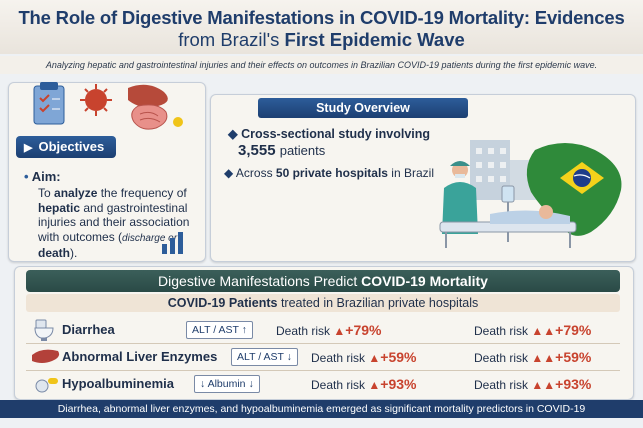 The width and height of the screenshot is (643, 428). I want to click on lab-marker-badge: ALT / AST ↓, so click(264, 357).